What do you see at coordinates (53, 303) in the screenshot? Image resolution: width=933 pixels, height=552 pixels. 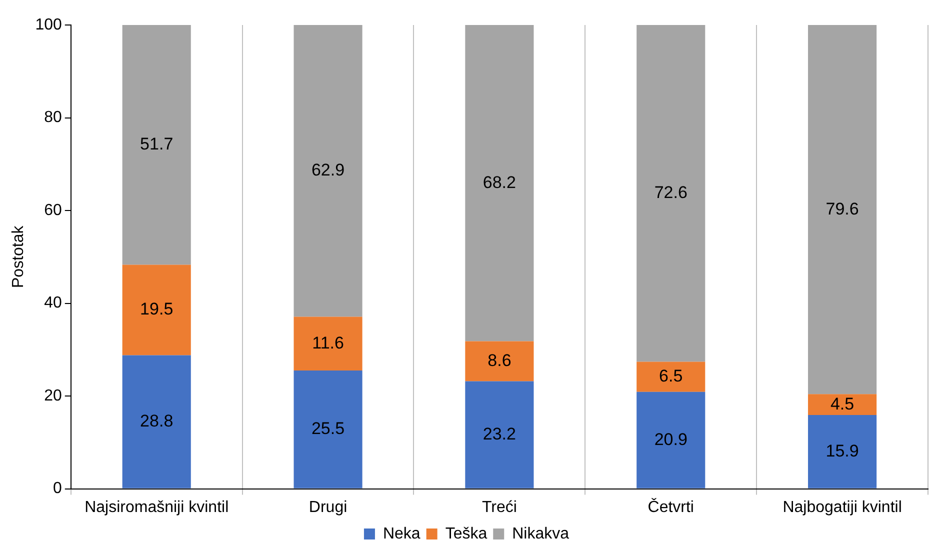 I see `y-tick-label: 40` at bounding box center [53, 303].